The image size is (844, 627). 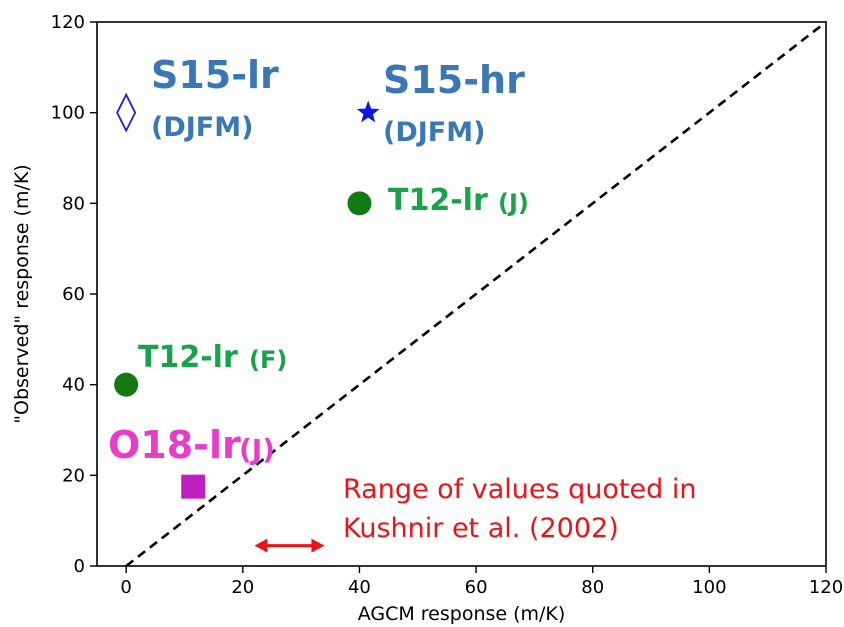 I want to click on x-tick-label: 120, so click(x=826, y=587).